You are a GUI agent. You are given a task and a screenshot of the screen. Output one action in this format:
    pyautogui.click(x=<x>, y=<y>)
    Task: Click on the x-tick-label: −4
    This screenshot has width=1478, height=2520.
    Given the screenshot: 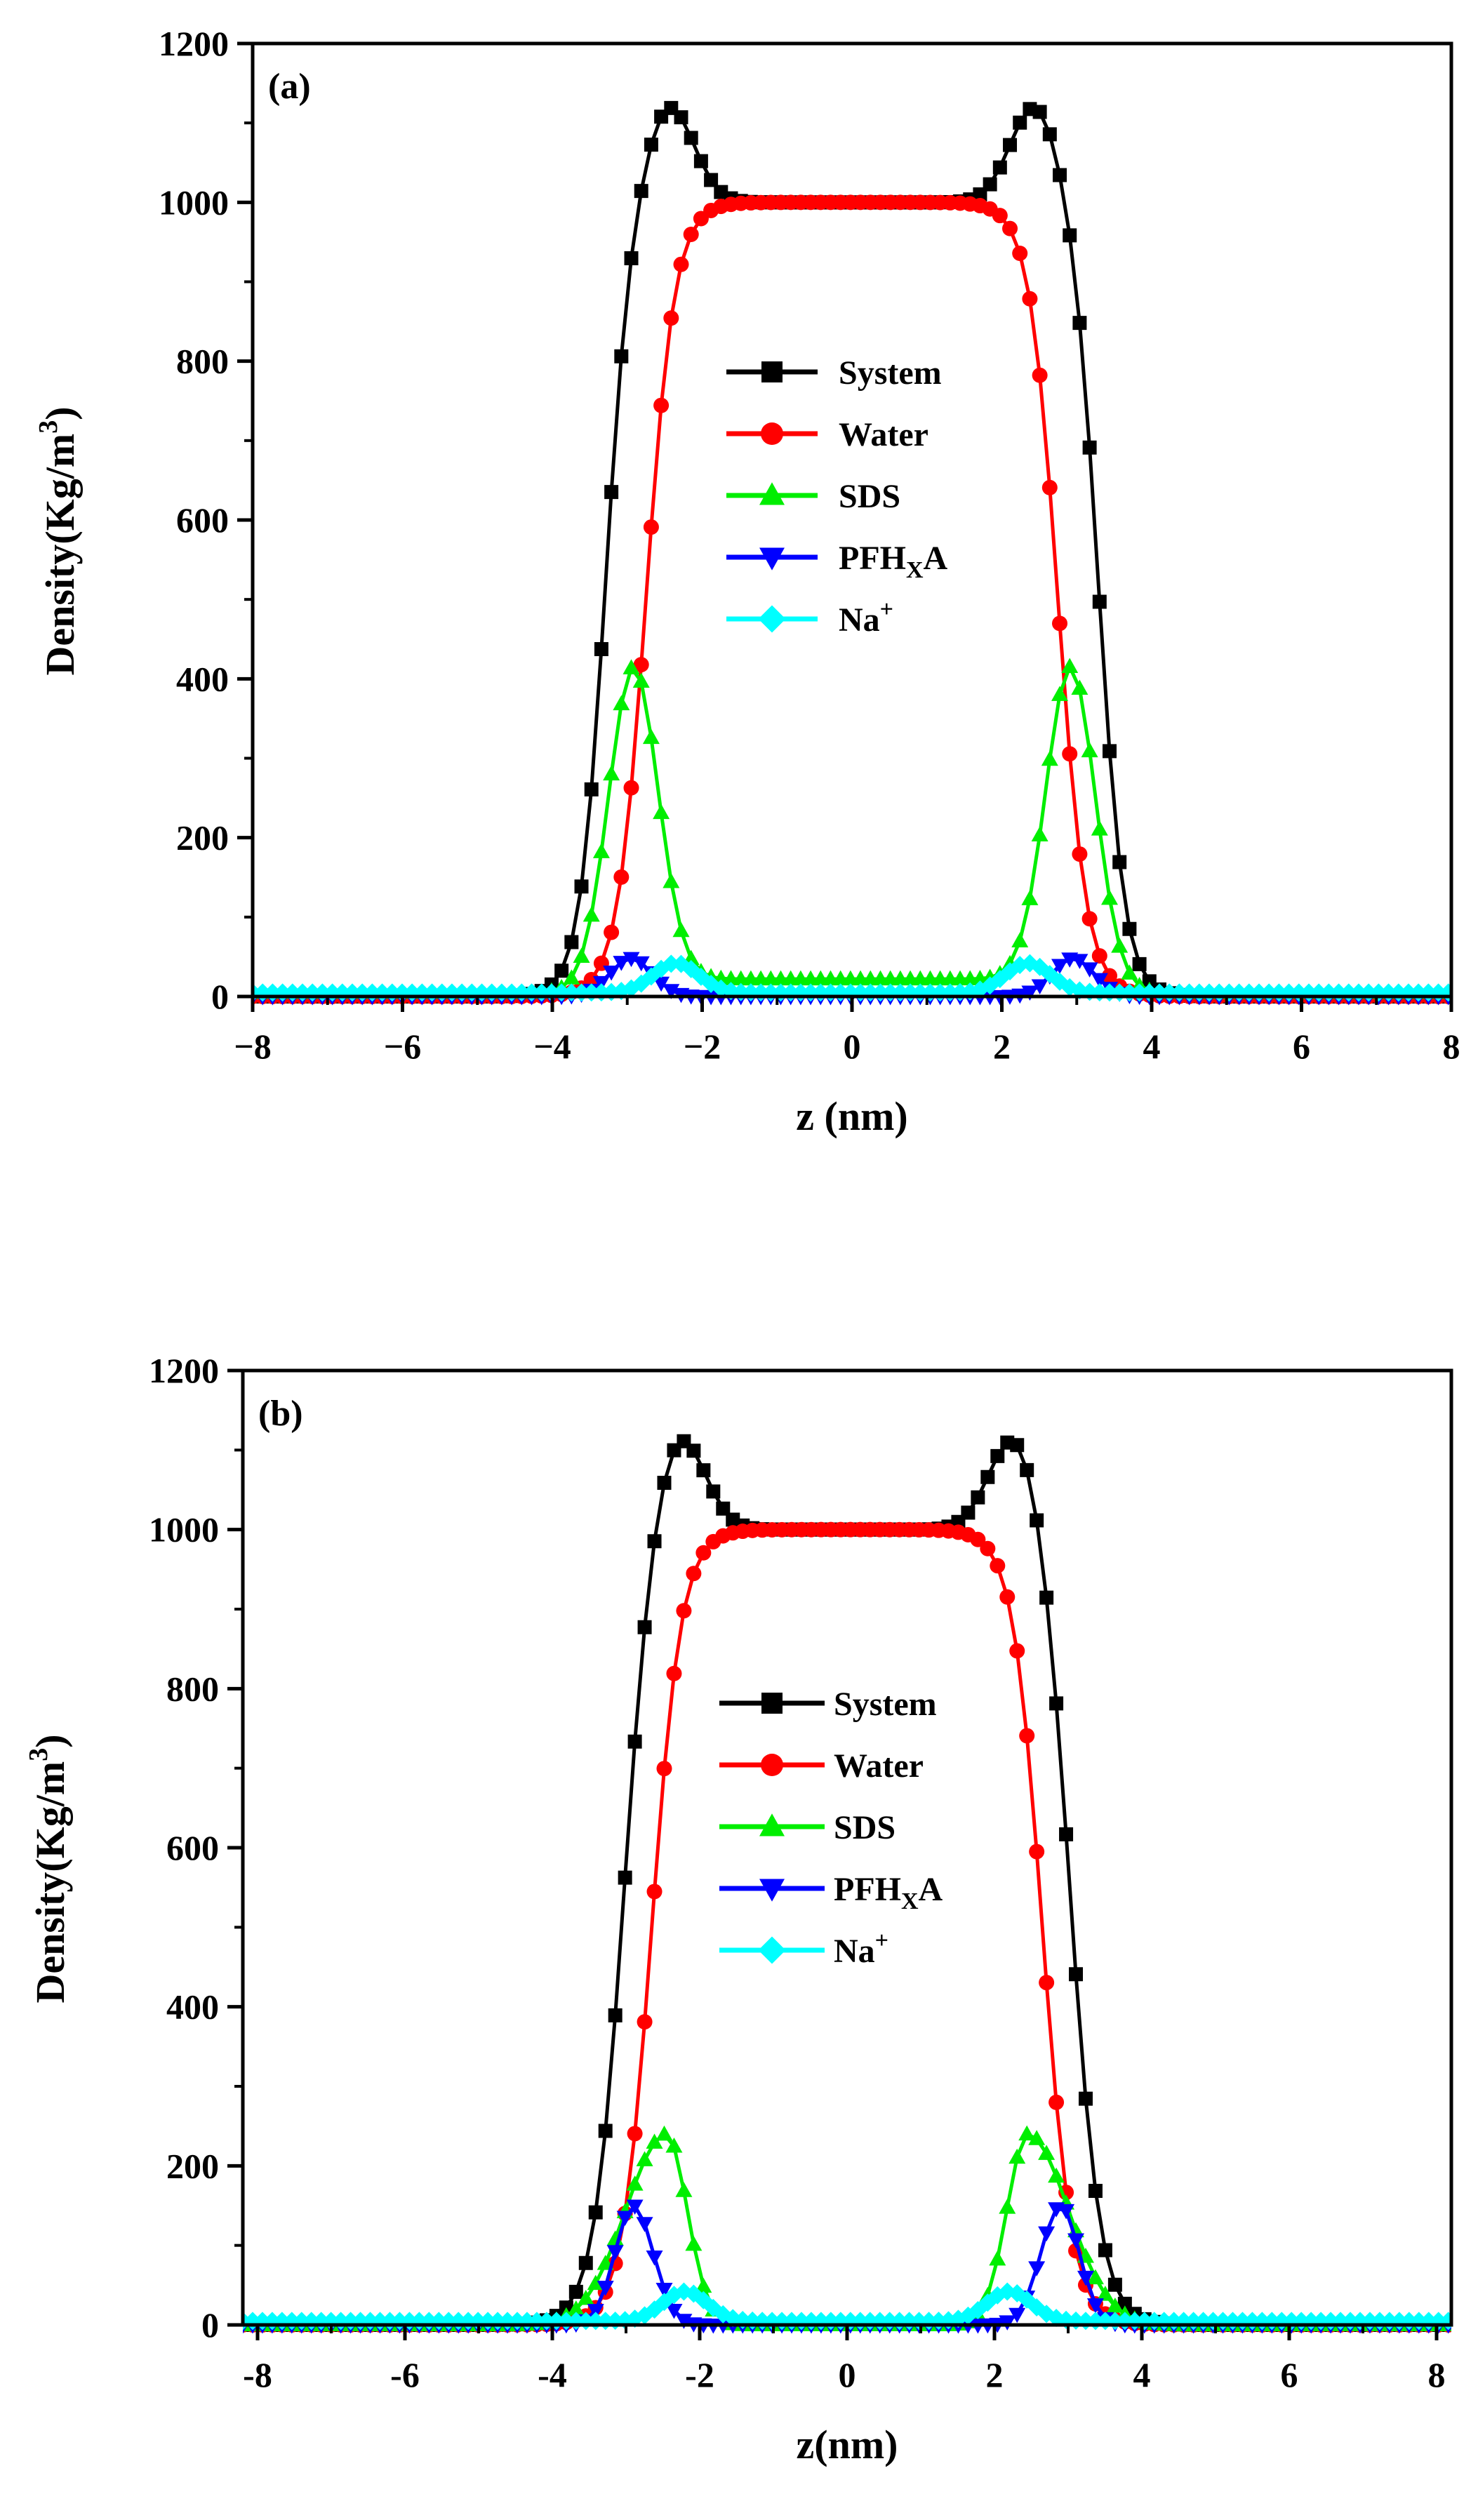 What is the action you would take?
    pyautogui.click(x=552, y=1046)
    